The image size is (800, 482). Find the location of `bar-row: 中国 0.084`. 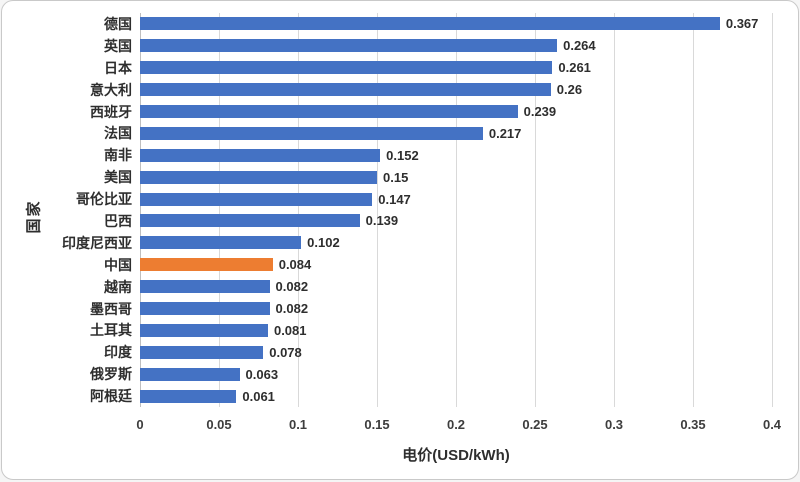

bar-row: 中国 0.084 is located at coordinates (411, 265).